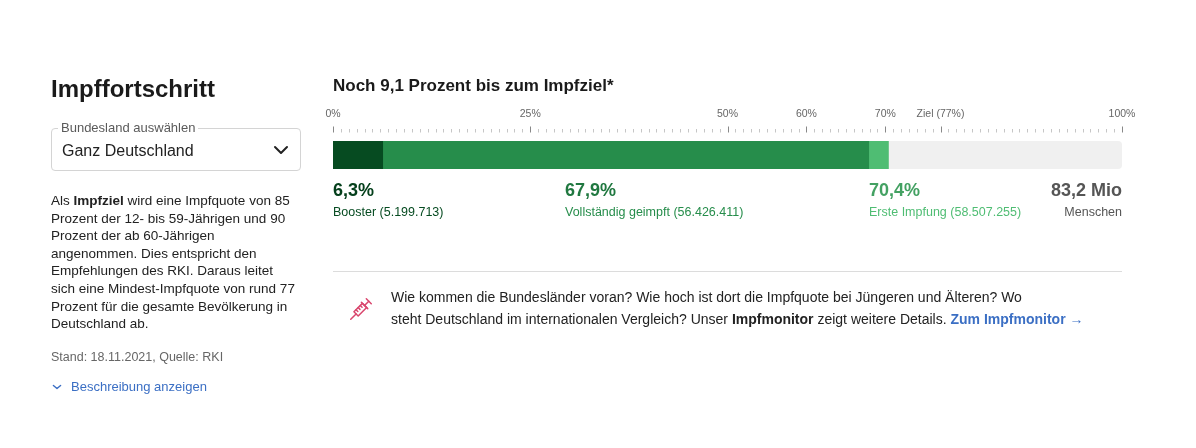 The height and width of the screenshot is (448, 1196). What do you see at coordinates (133, 88) in the screenshot?
I see `text: Impffortschritt` at bounding box center [133, 88].